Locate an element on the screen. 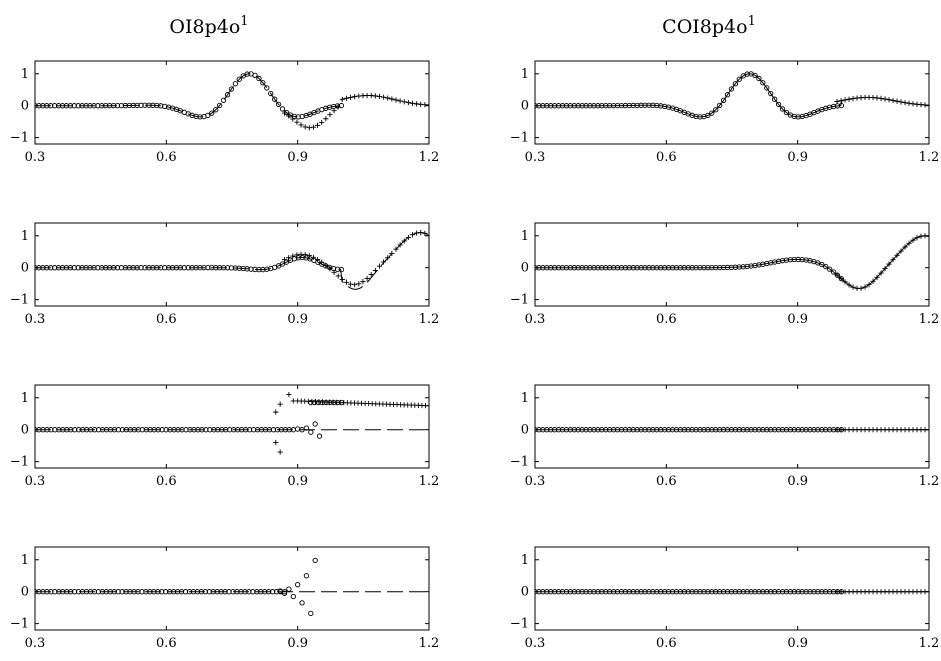 The height and width of the screenshot is (661, 941). plot-area is located at coordinates (232, 423).